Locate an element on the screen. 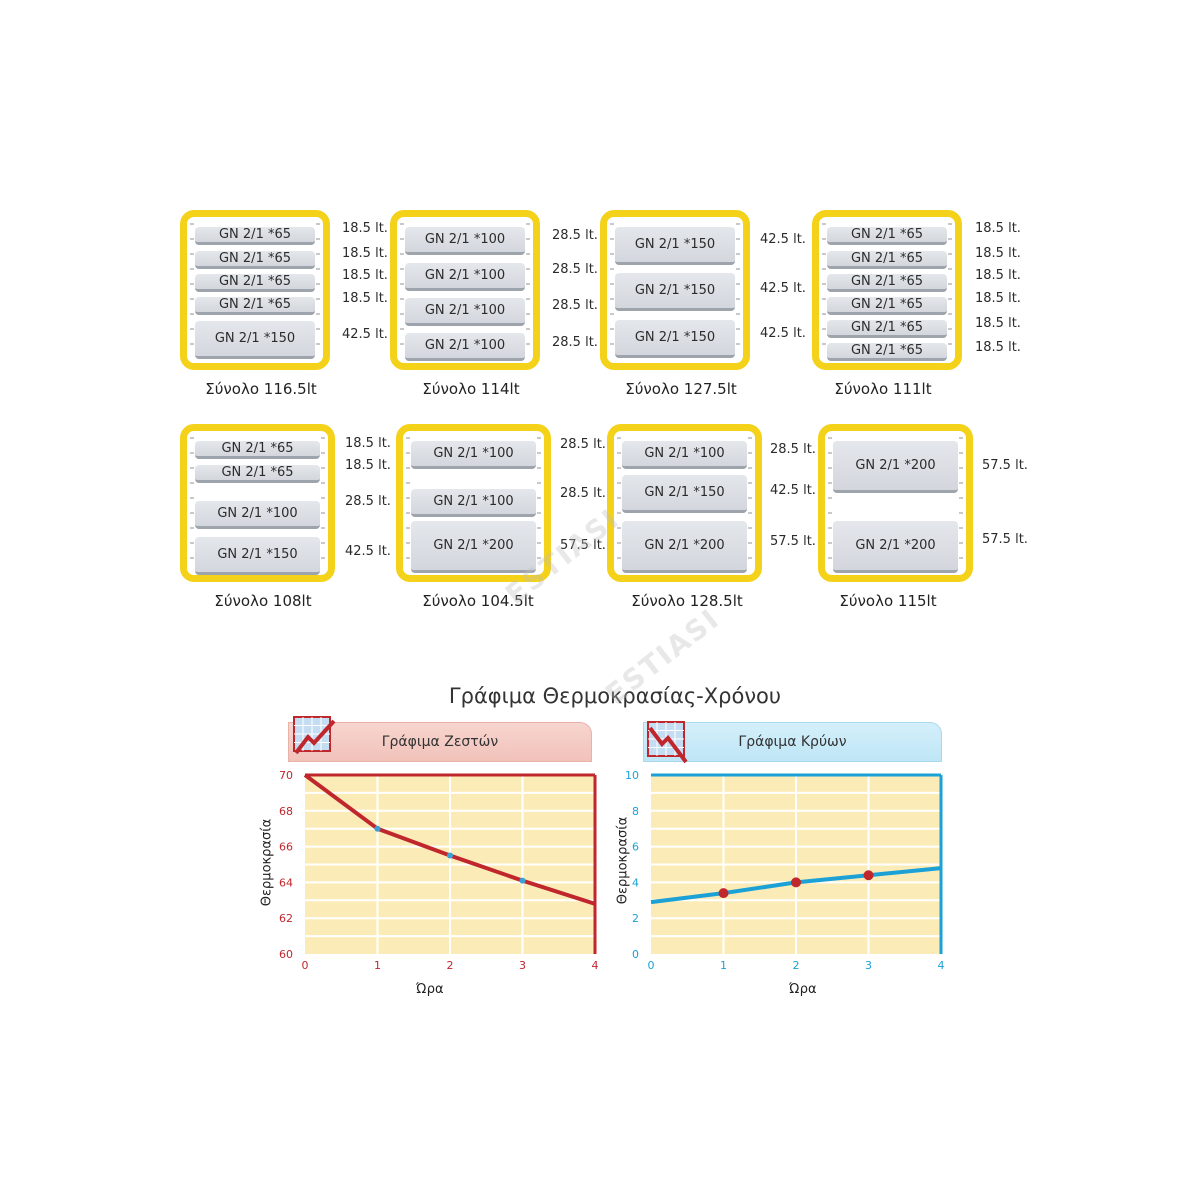 Image resolution: width=1200 pixels, height=1200 pixels. container-total: Σύνολο 104.5lt is located at coordinates (478, 601).